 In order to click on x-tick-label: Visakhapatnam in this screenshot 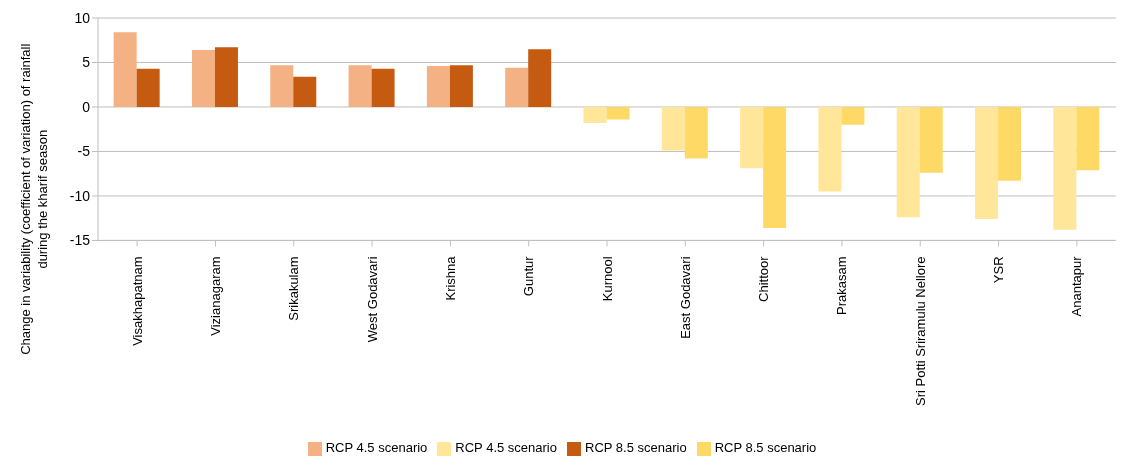, I will do `click(137, 301)`.